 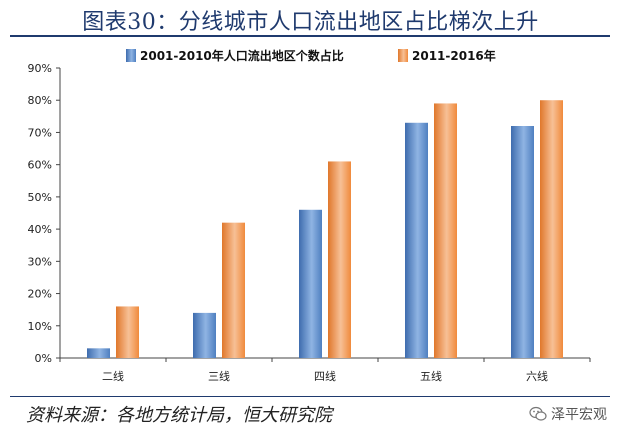 I want to click on x-category-label: 六线, so click(x=537, y=376).